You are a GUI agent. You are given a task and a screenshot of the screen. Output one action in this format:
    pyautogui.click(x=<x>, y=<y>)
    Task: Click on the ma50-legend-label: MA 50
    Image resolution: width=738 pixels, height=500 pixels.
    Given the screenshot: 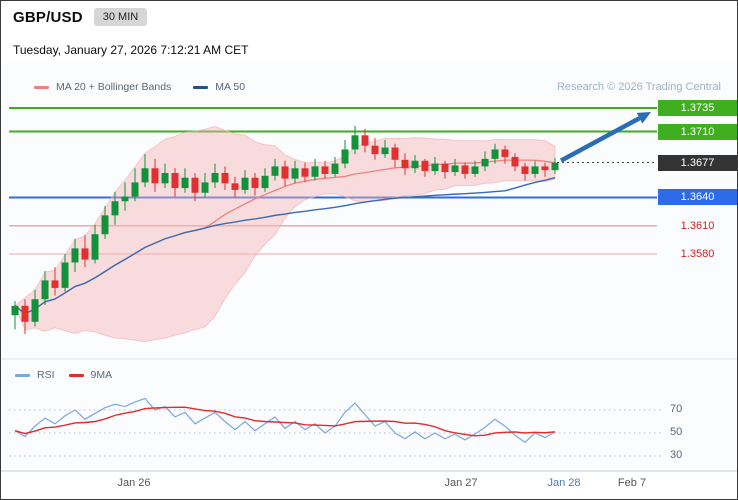 What is the action you would take?
    pyautogui.click(x=230, y=87)
    